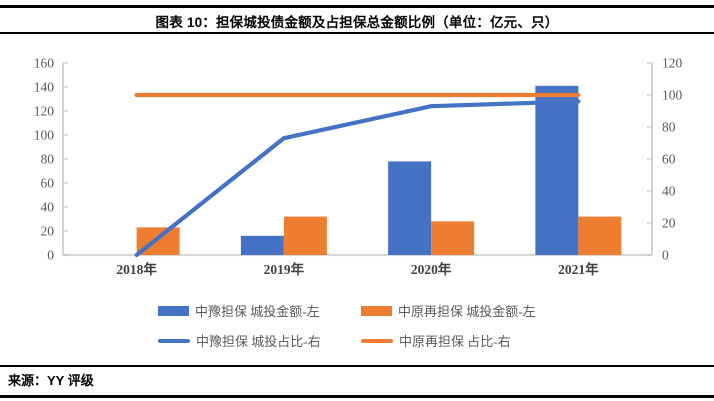 This screenshot has width=714, height=401. What do you see at coordinates (357, 6) in the screenshot?
I see `top-border-line` at bounding box center [357, 6].